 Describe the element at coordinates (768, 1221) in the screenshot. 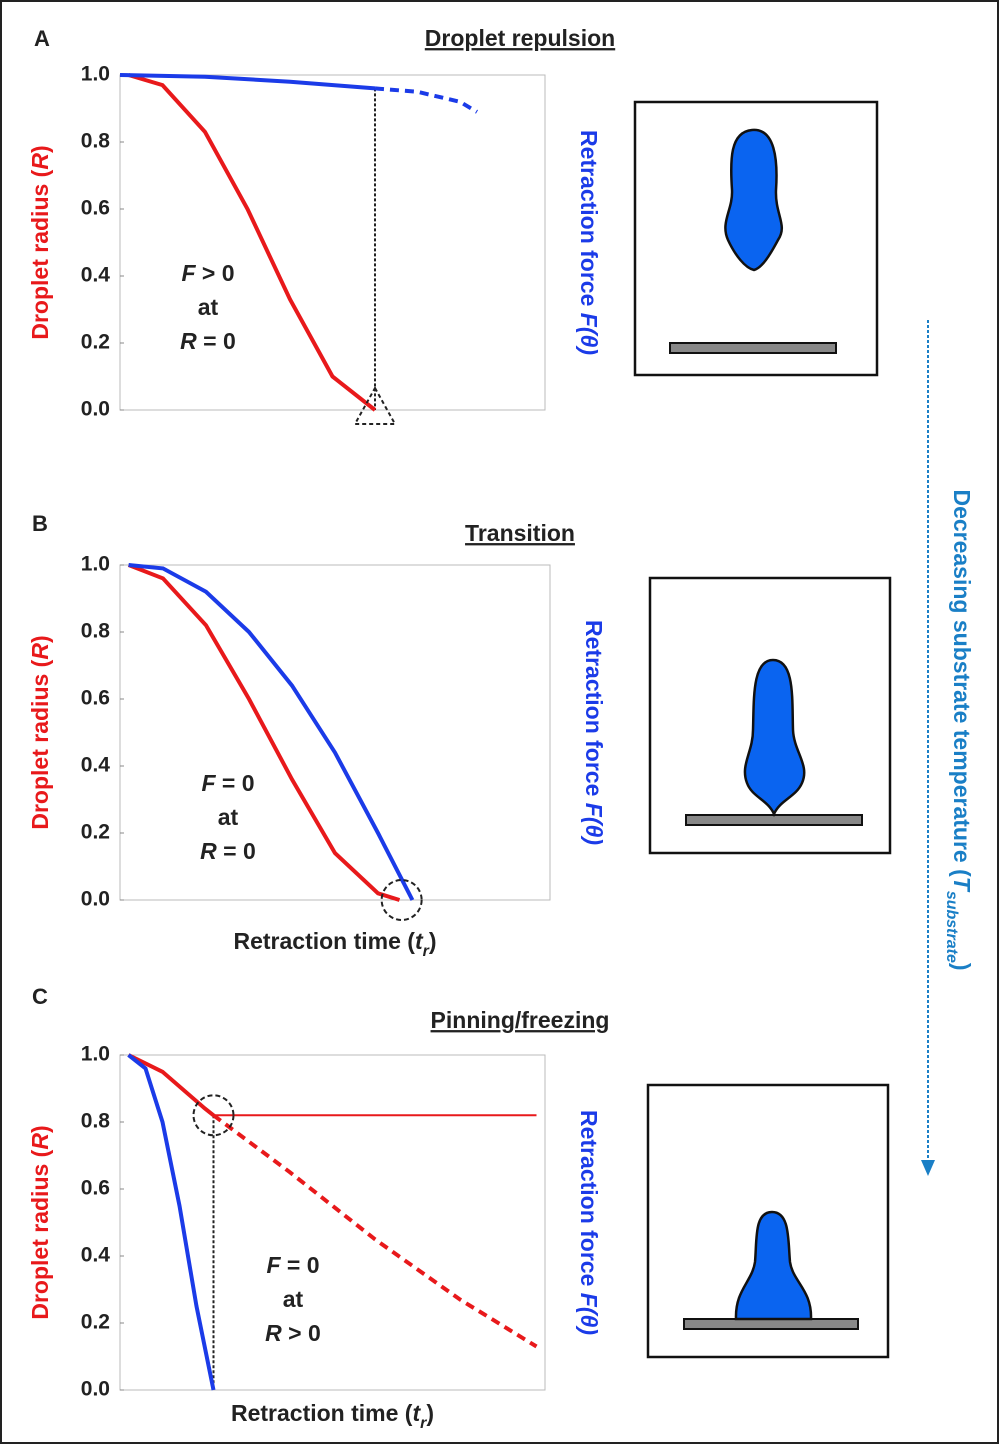

I see `inset-c` at that location.